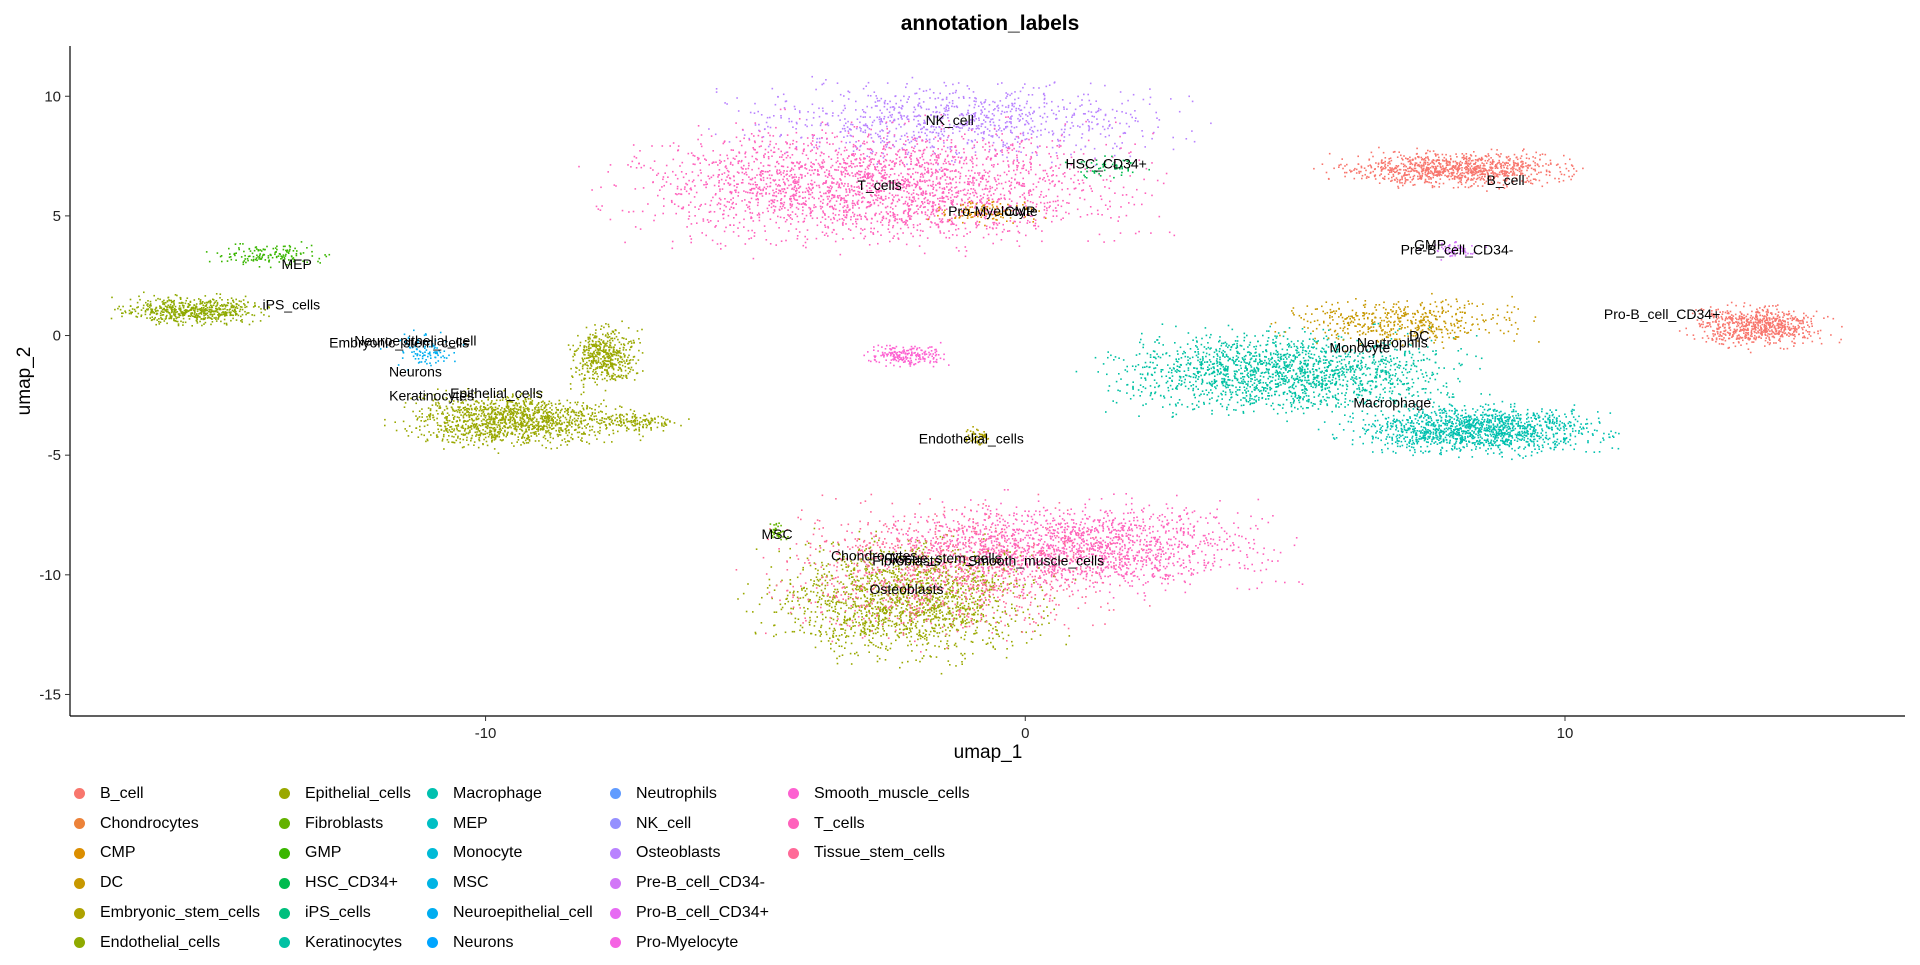 The image size is (1920, 965). I want to click on chart-title: annotation_labels, so click(990, 23).